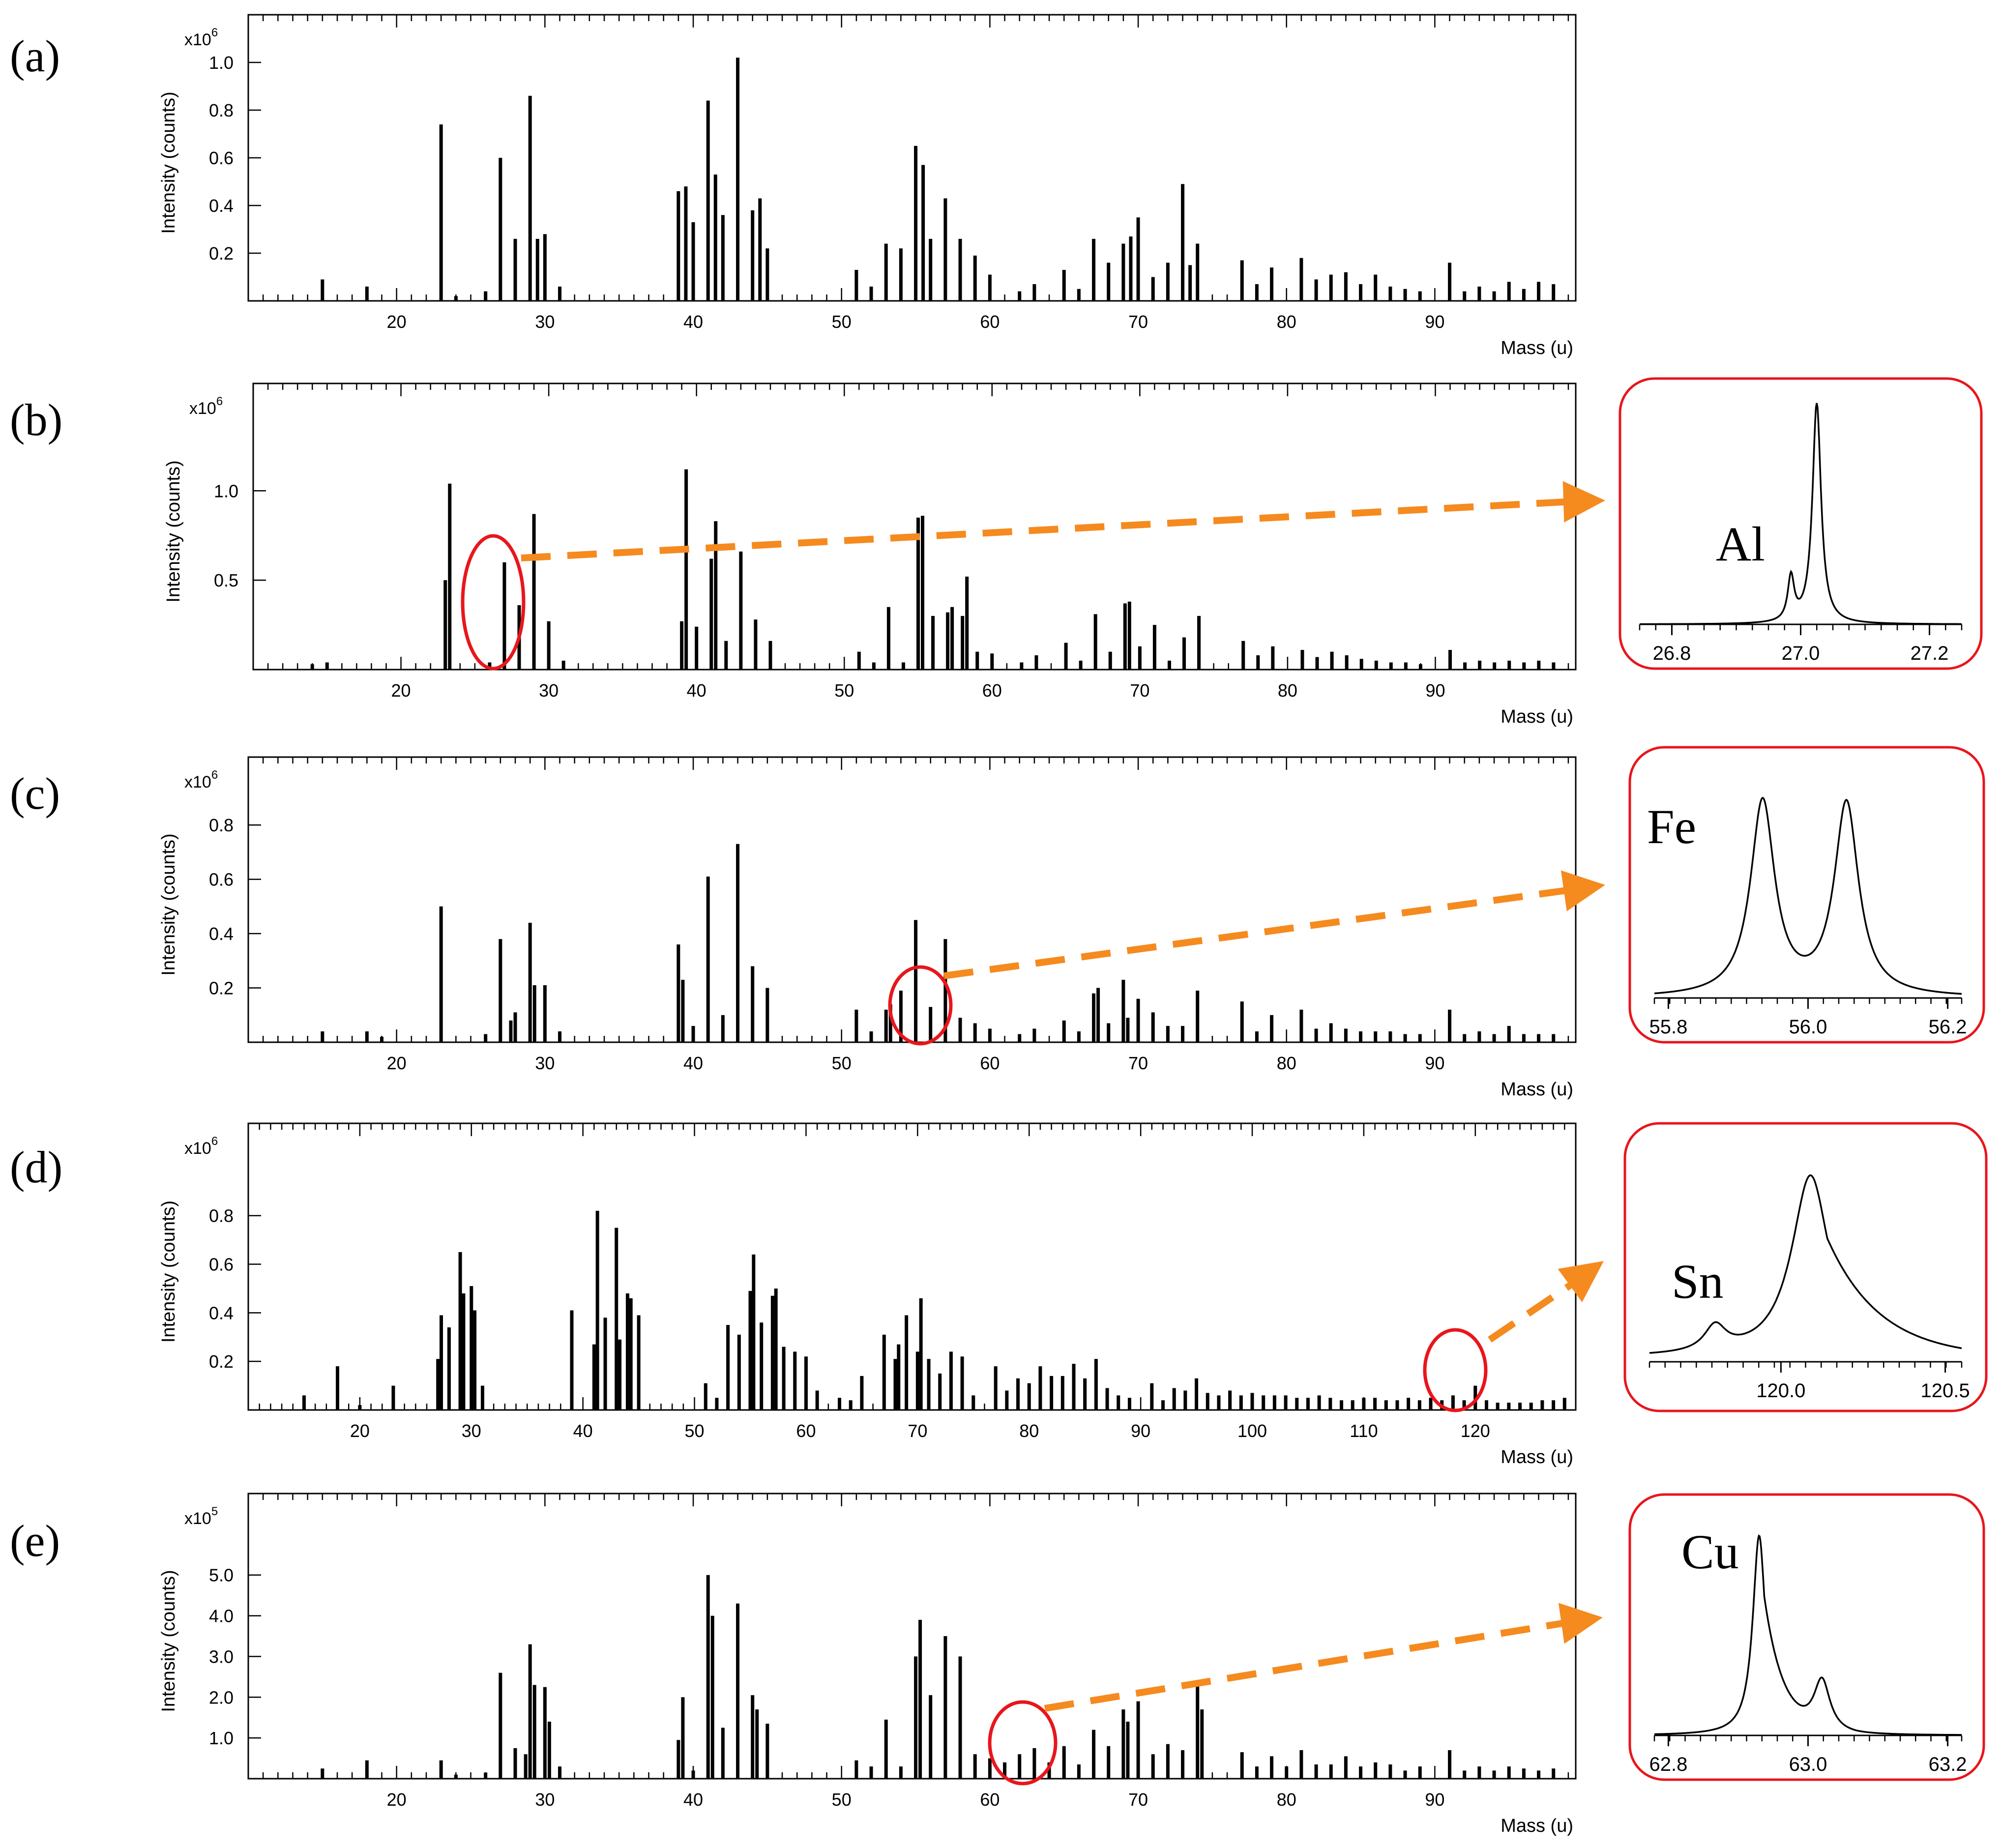 This screenshot has width=2001, height=1848. Describe the element at coordinates (36, 420) in the screenshot. I see `panel-letter: (b)` at that location.